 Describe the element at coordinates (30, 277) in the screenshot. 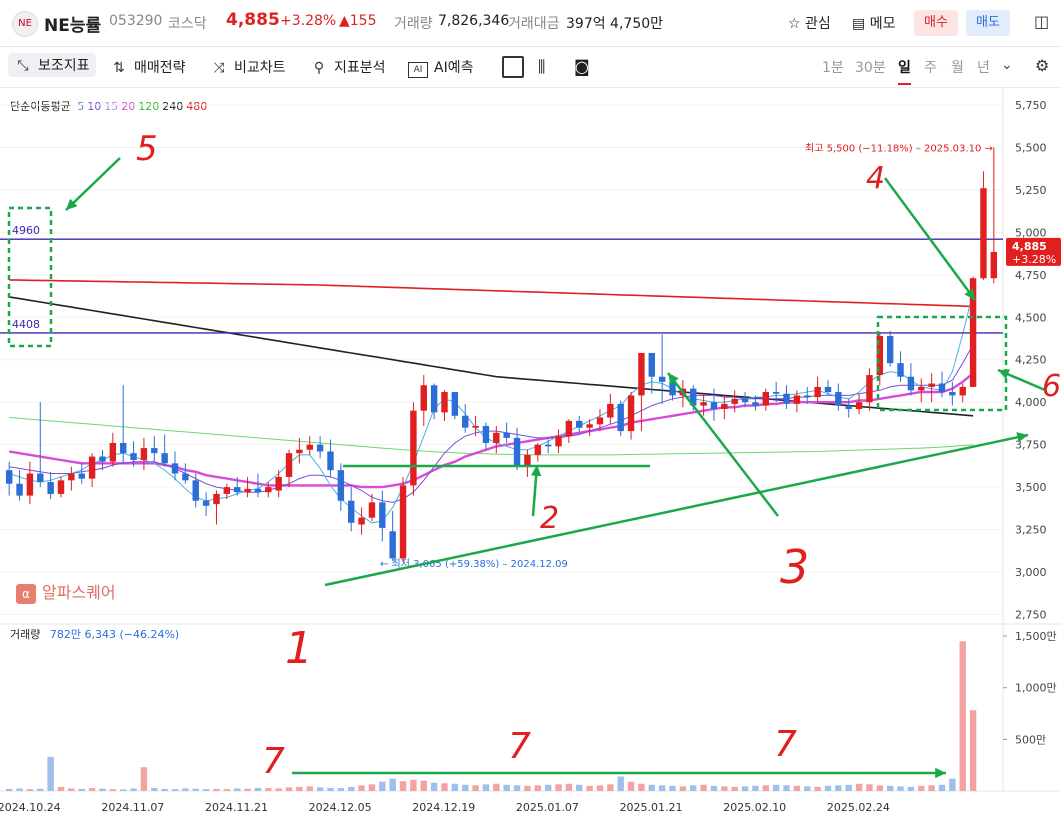

I see `annotation-box-left` at that location.